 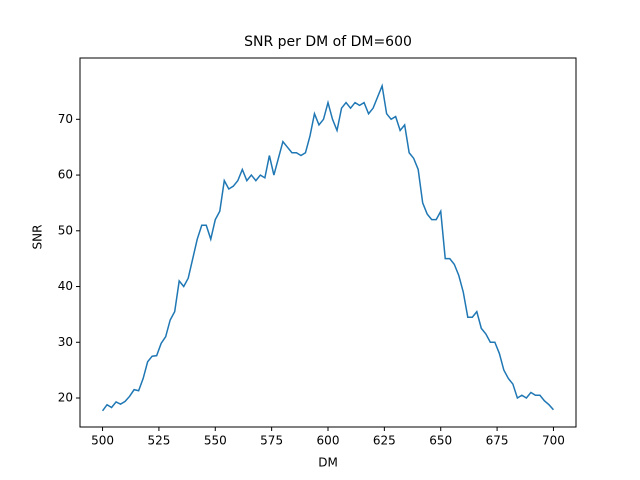 What do you see at coordinates (553, 441) in the screenshot?
I see `x-tick-label: 700` at bounding box center [553, 441].